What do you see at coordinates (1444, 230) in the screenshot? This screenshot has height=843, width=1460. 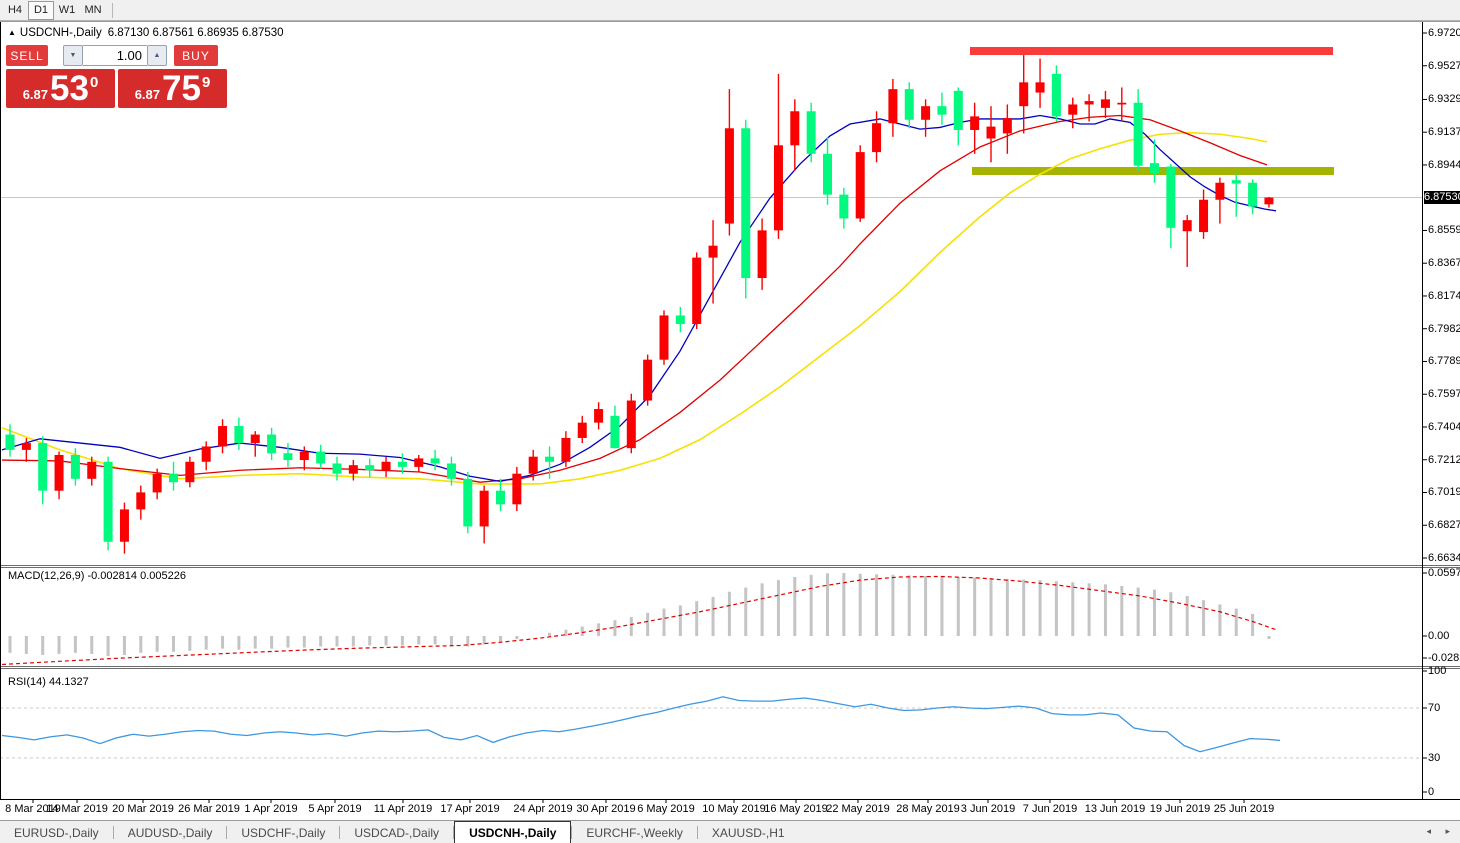 I see `price-axis-label: 6.85595` at bounding box center [1444, 230].